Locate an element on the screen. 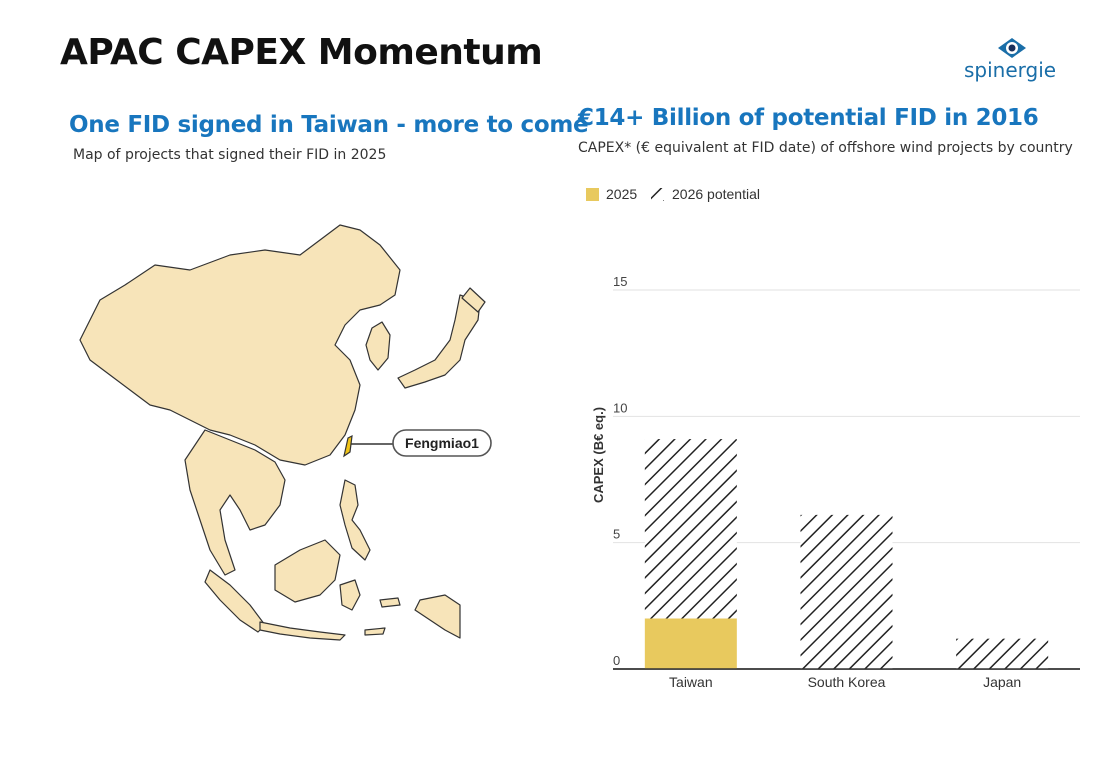 This screenshot has height=759, width=1118. callout-label: Fengmiao1 is located at coordinates (442, 443).